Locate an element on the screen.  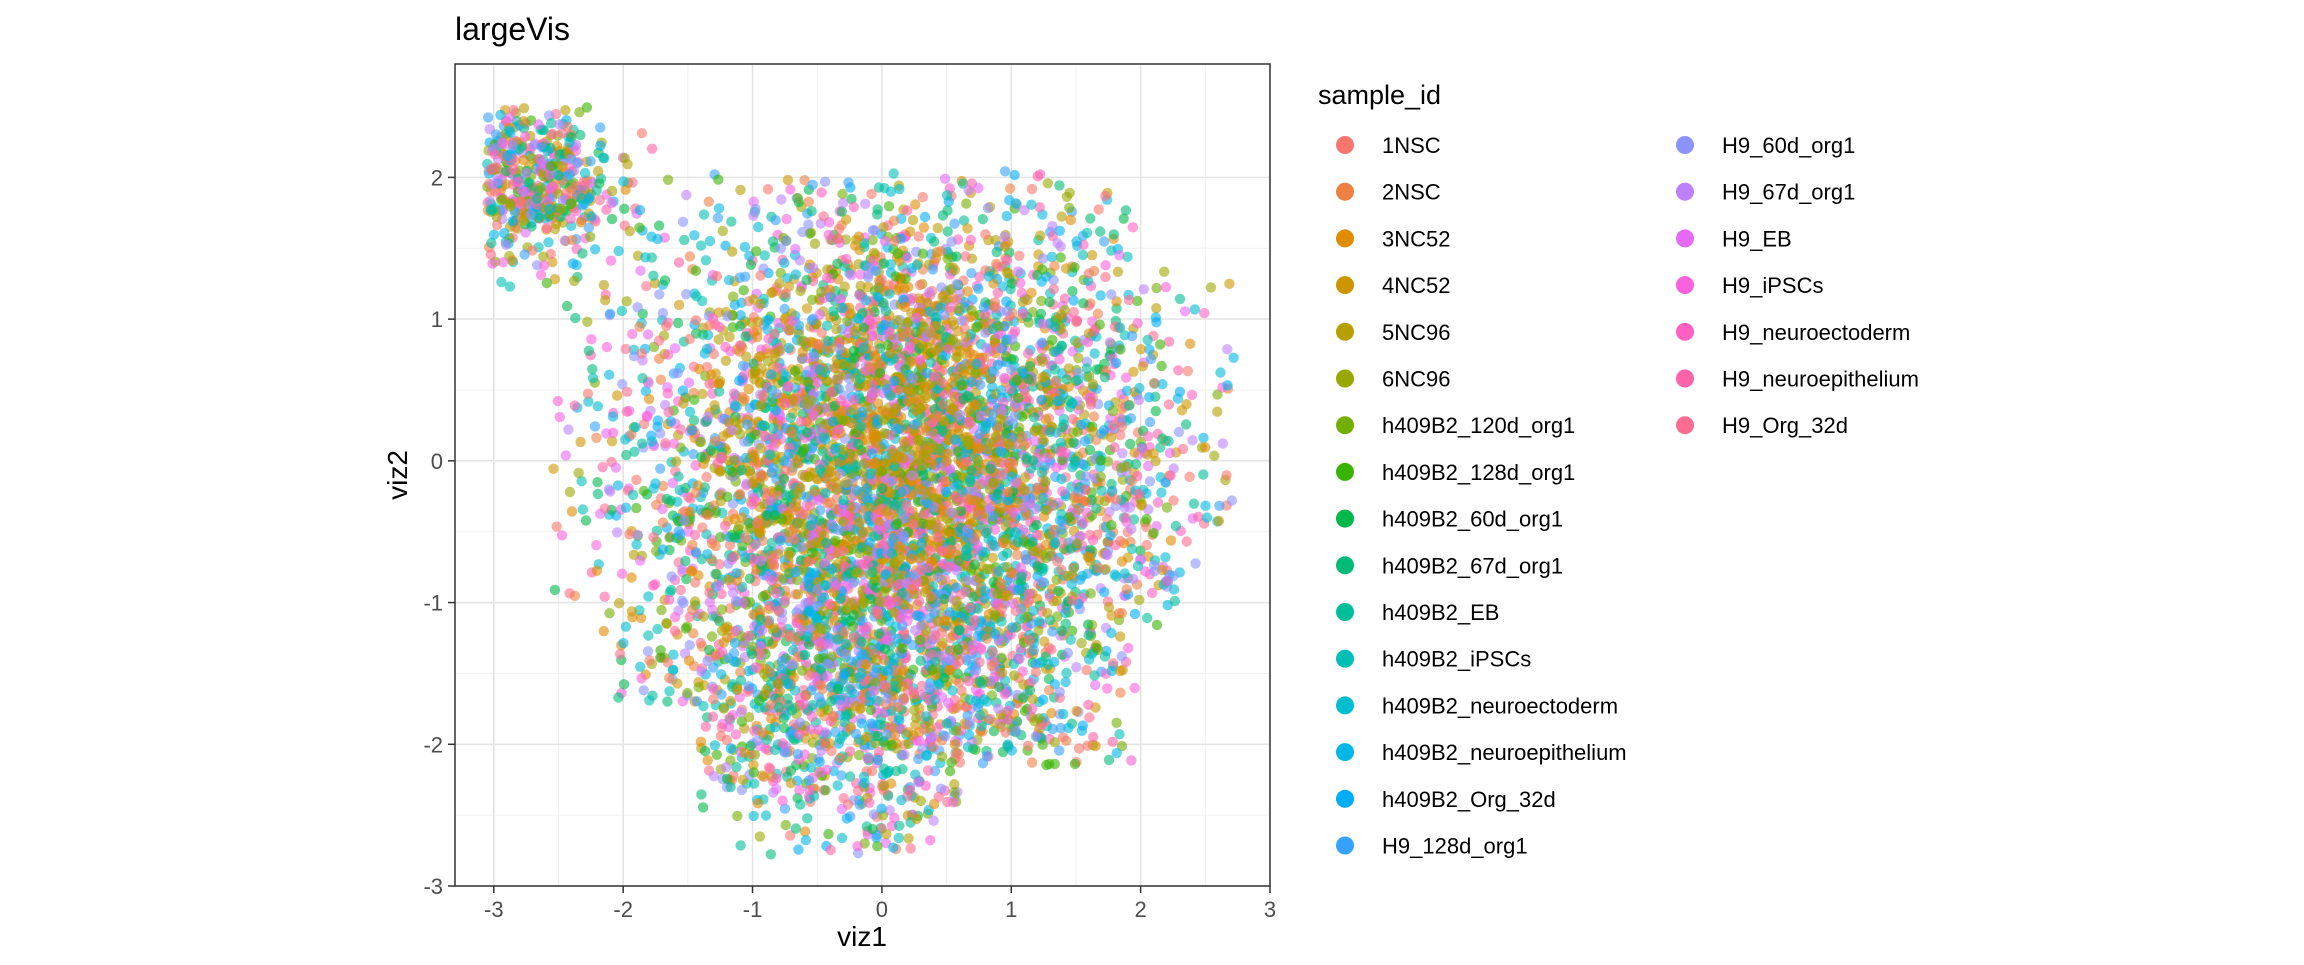
chart-title: largeVis is located at coordinates (512, 29).